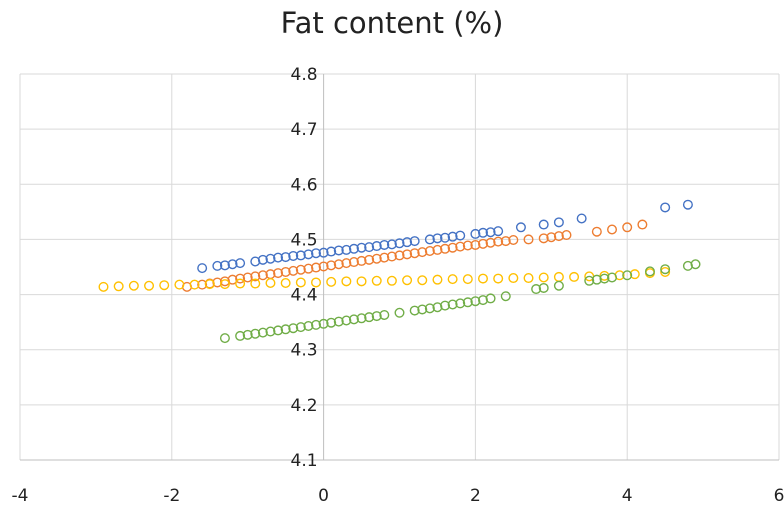 This screenshot has height=505, width=784. I want to click on x-tick-label: 4, so click(627, 495).